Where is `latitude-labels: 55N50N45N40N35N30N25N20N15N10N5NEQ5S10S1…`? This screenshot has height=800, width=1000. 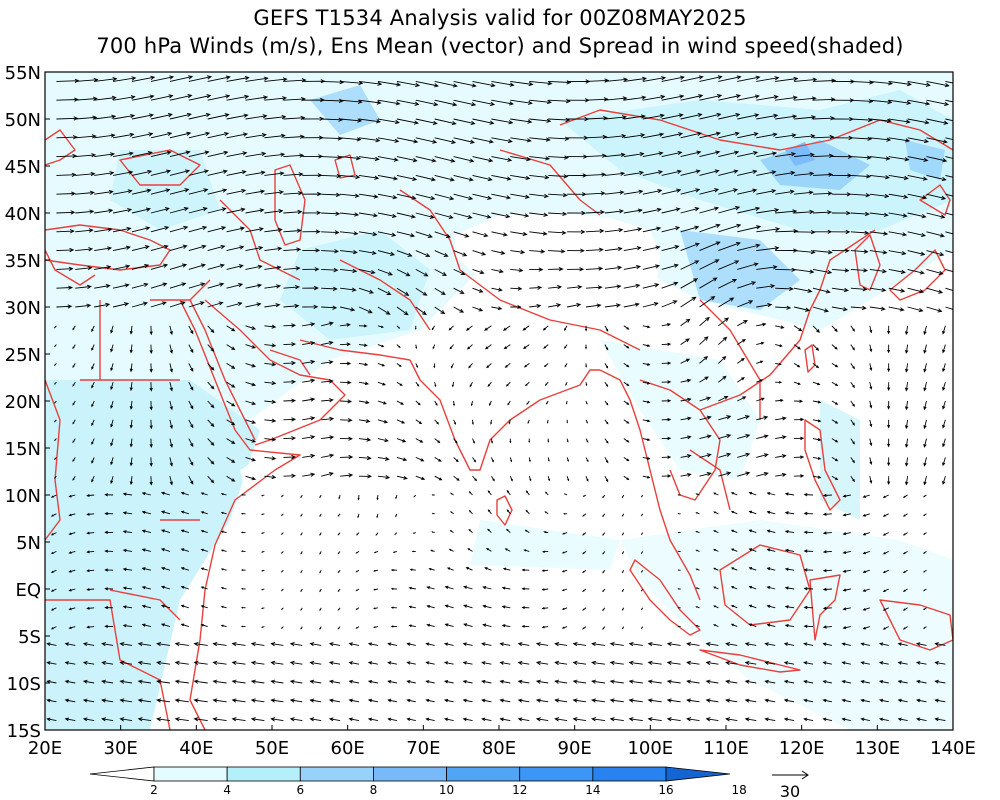
latitude-labels: 55N50N45N40N35N30N25N20N15N10N5NEQ5S10S1… is located at coordinates (27, 402).